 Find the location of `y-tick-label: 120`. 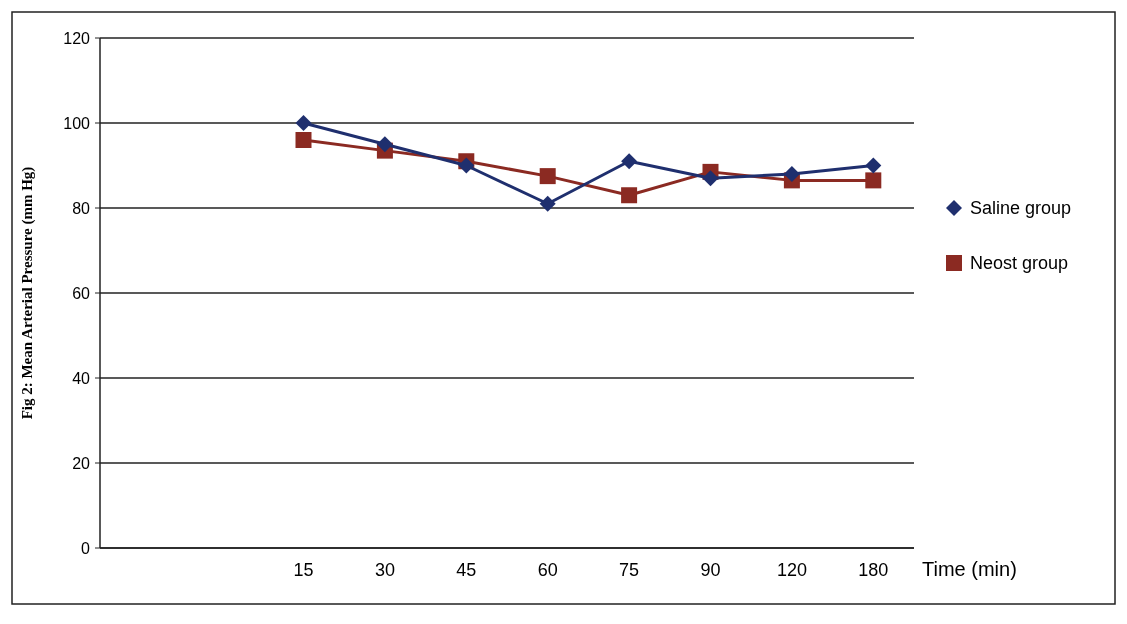

y-tick-label: 120 is located at coordinates (77, 38).